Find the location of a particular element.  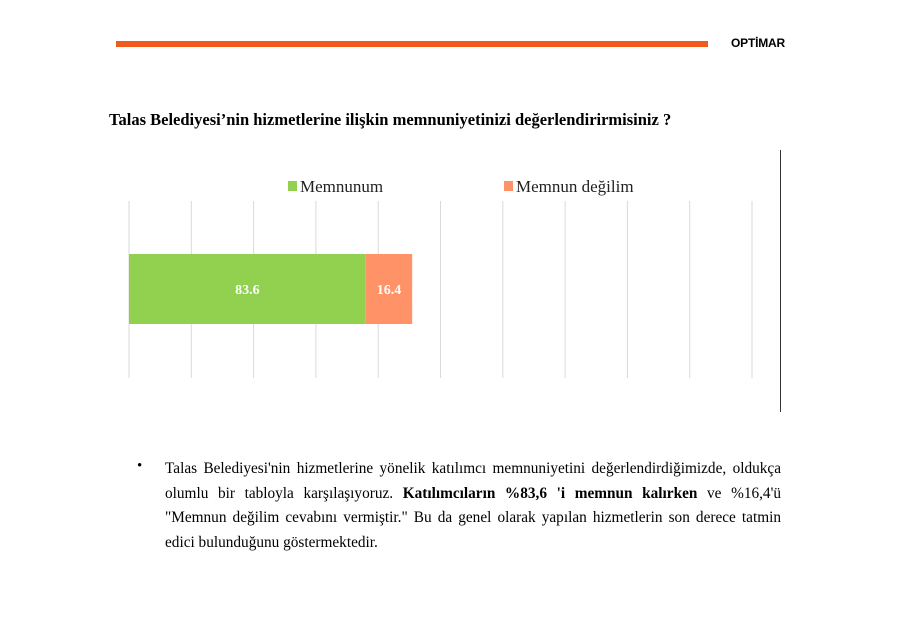

frame-line is located at coordinates (780, 281).